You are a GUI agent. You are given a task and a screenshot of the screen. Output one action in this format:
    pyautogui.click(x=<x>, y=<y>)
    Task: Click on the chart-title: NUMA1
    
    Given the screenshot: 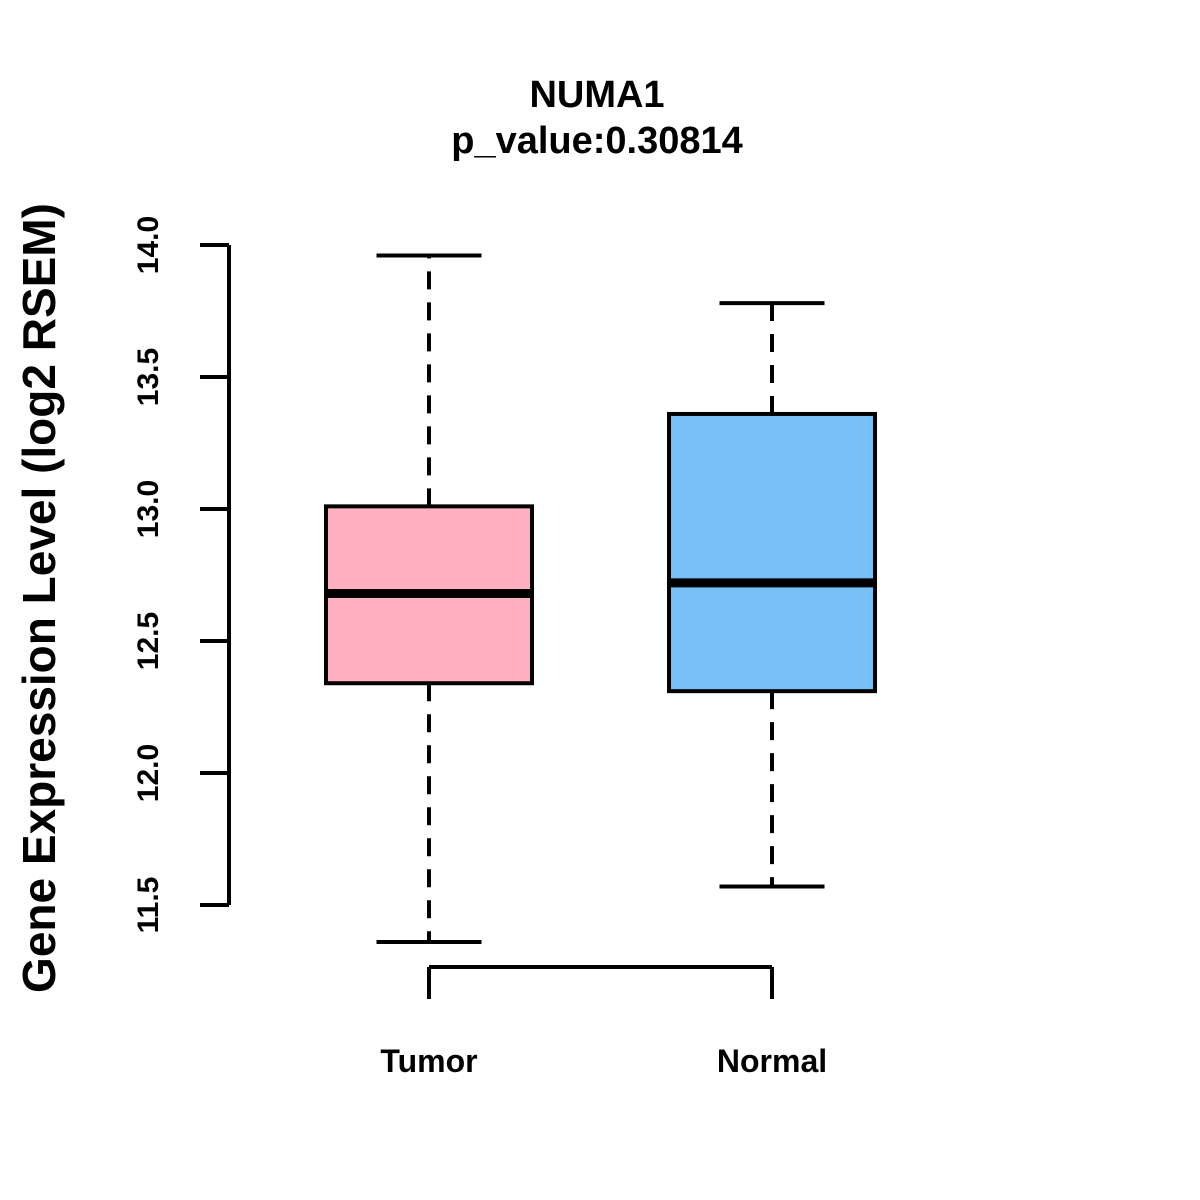 What is the action you would take?
    pyautogui.click(x=596, y=95)
    